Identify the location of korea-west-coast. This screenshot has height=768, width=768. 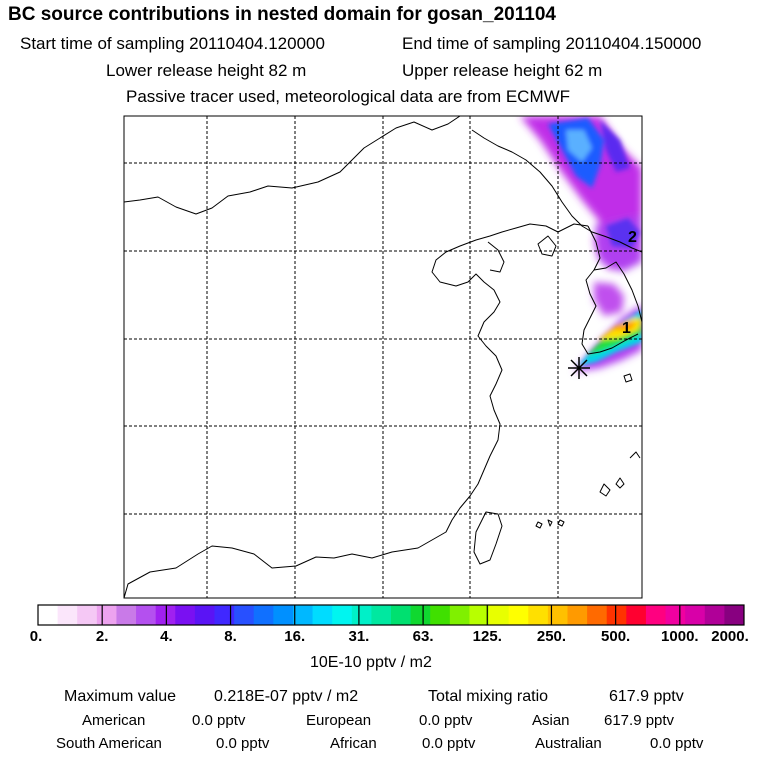
(614, 274).